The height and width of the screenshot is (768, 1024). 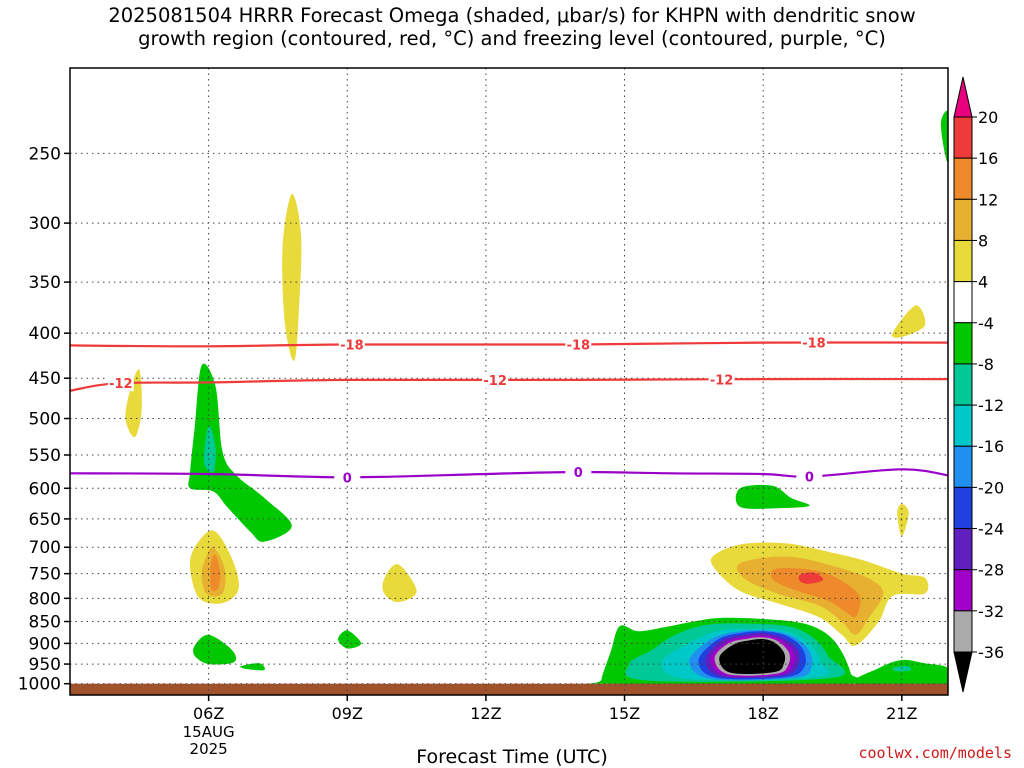 What do you see at coordinates (978, 384) in the screenshot?
I see `colorbar: 20 16 12 8 4 -4 -8 -12 -16 -20 -24 -28 -32 -36` at bounding box center [978, 384].